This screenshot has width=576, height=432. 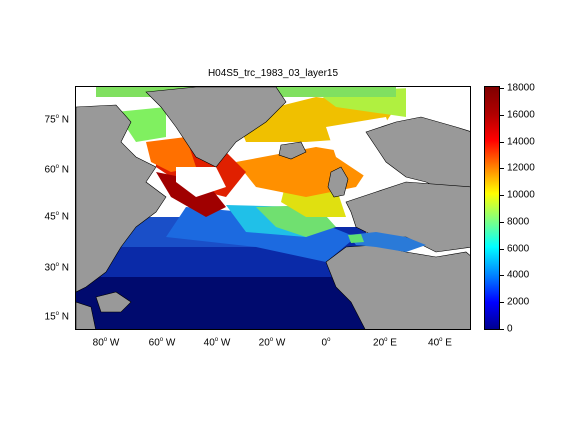 I want to click on land-north-america, so click(x=121, y=198).